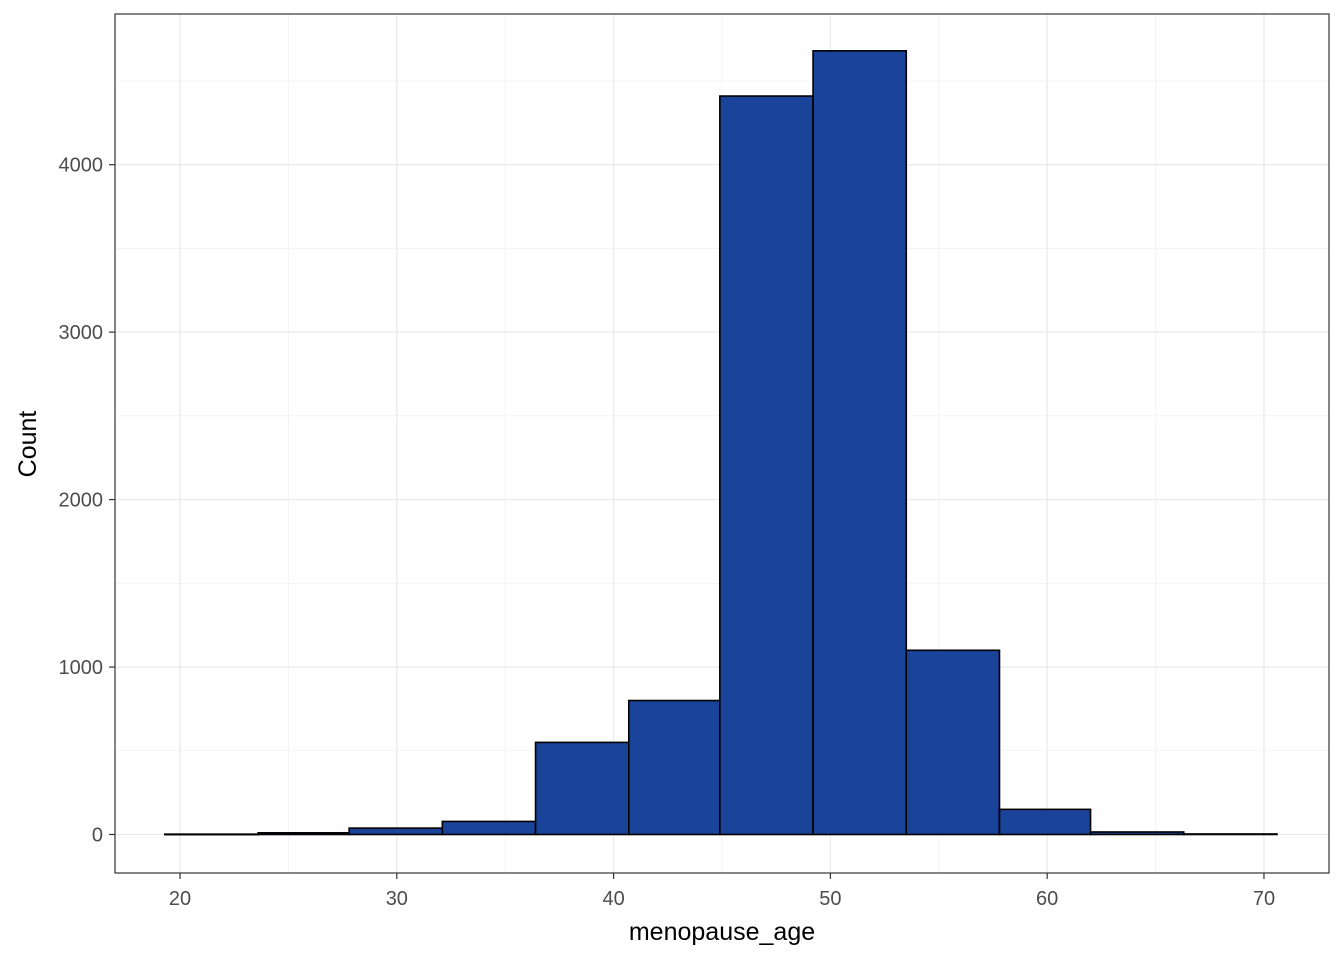 This screenshot has height=960, width=1344. I want to click on y-tick-label: 3000, so click(81, 333).